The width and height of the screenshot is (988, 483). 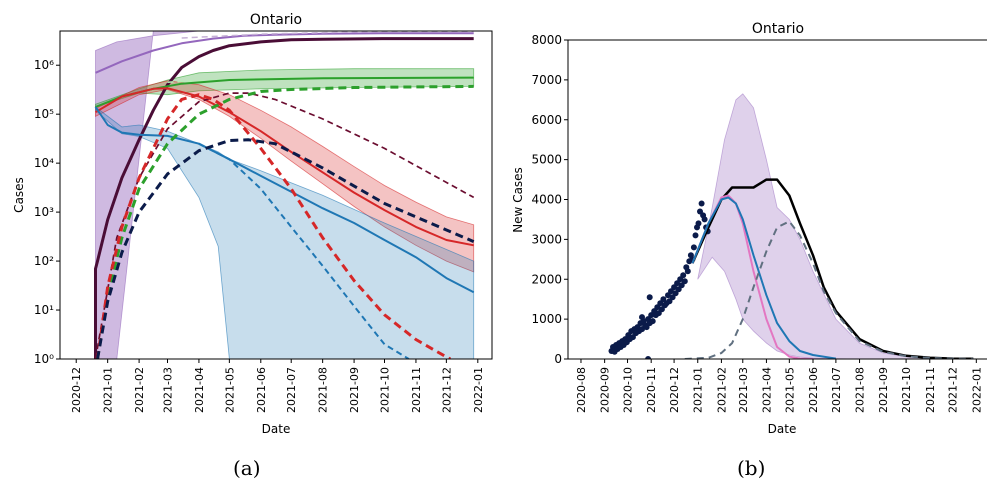 I want to click on chart-a-x-tick-label: 2021-10, so click(x=385, y=390).